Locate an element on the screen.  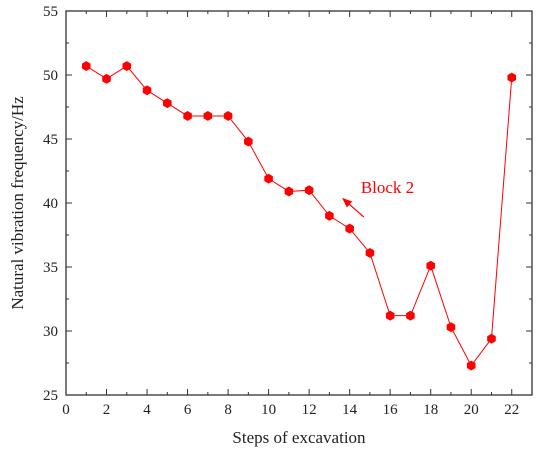
y-tick-label: 30 is located at coordinates (50, 332).